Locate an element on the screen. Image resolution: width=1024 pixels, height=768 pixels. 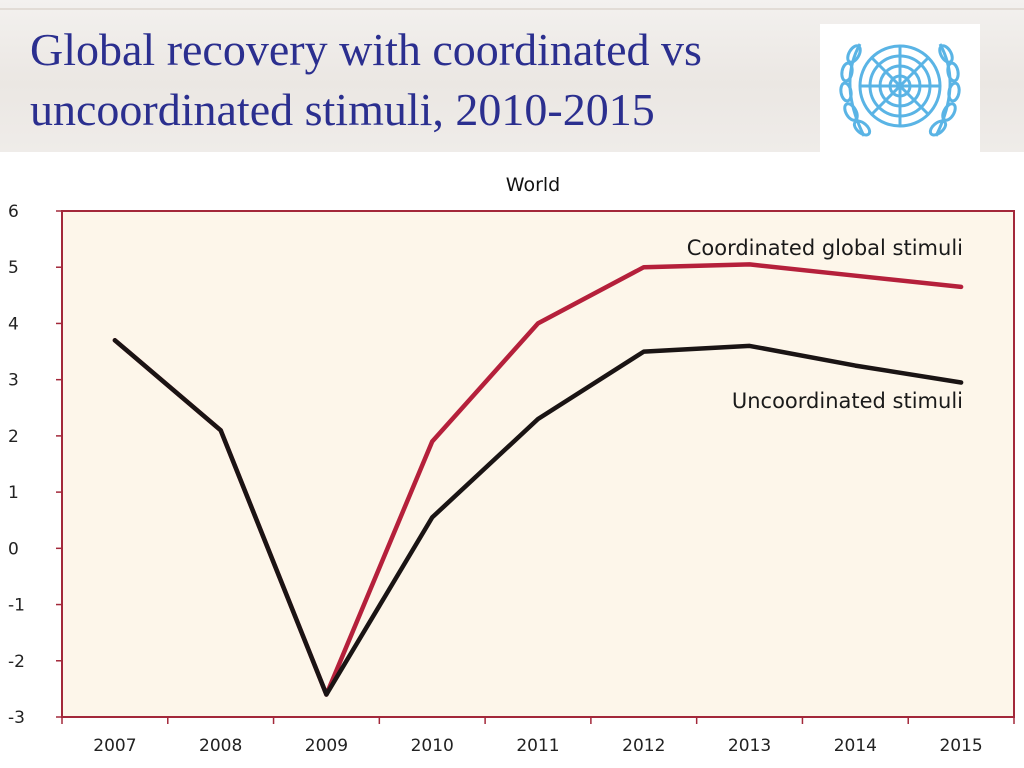
y-tick-label: 4 is located at coordinates (13, 324).